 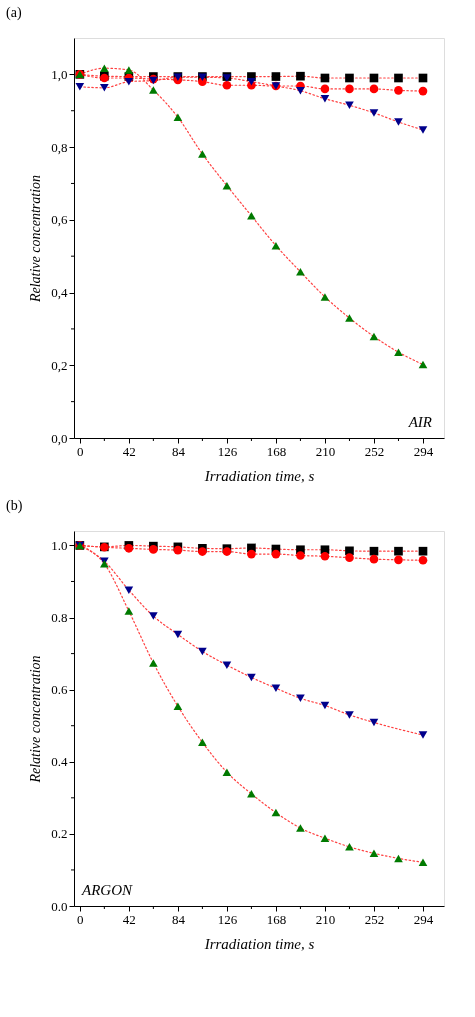 What do you see at coordinates (59, 438) in the screenshot?
I see `y-tick-label: 0,0` at bounding box center [59, 438].